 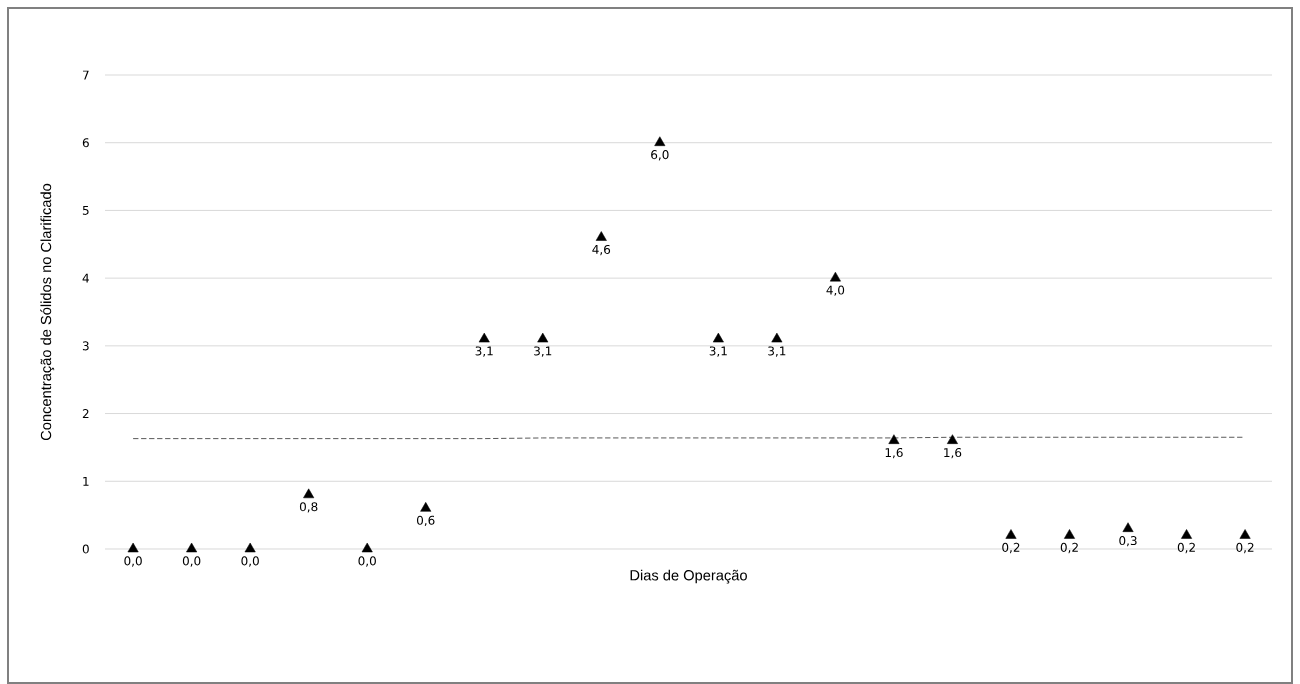 I want to click on y-tick-label: 6, so click(x=85, y=143).